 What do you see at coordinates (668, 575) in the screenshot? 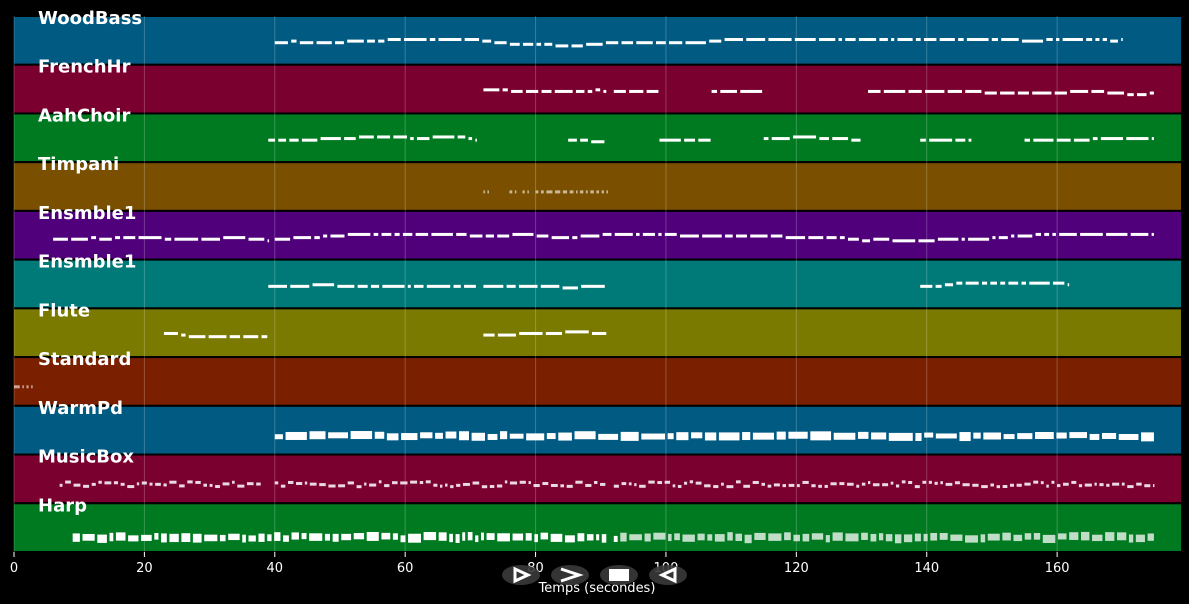
I see `play-back-button` at bounding box center [668, 575].